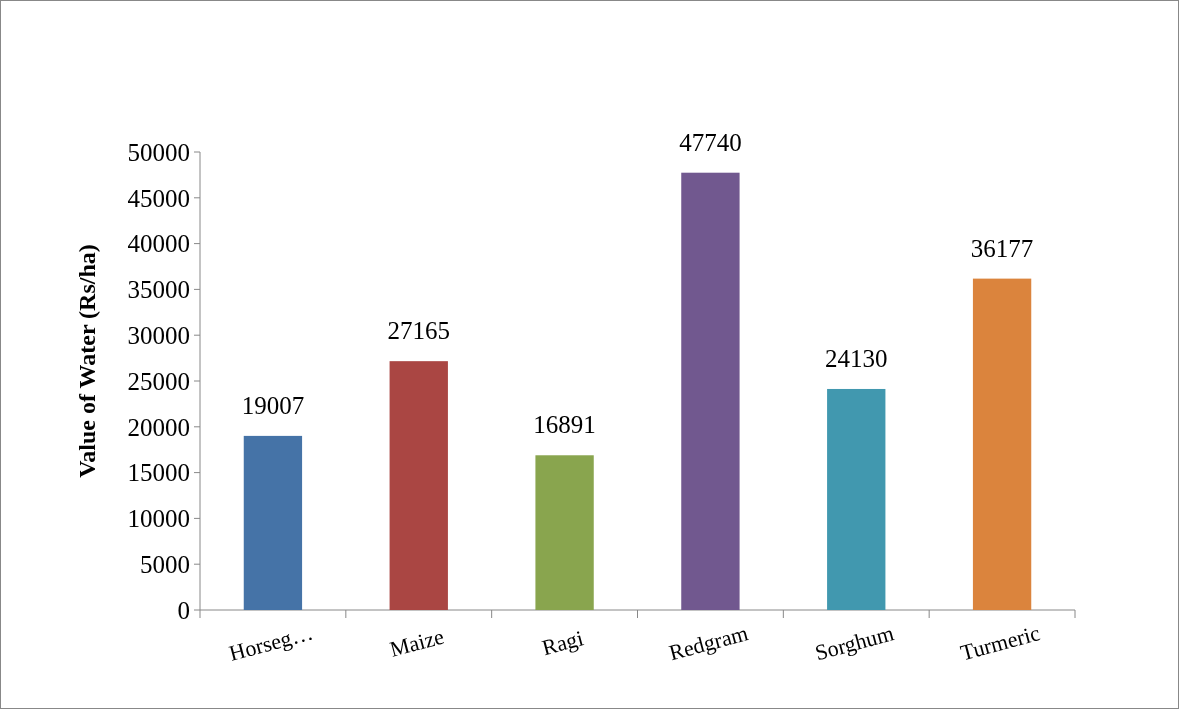 Image resolution: width=1179 pixels, height=709 pixels. I want to click on y-tick-label: 0, so click(183, 610).